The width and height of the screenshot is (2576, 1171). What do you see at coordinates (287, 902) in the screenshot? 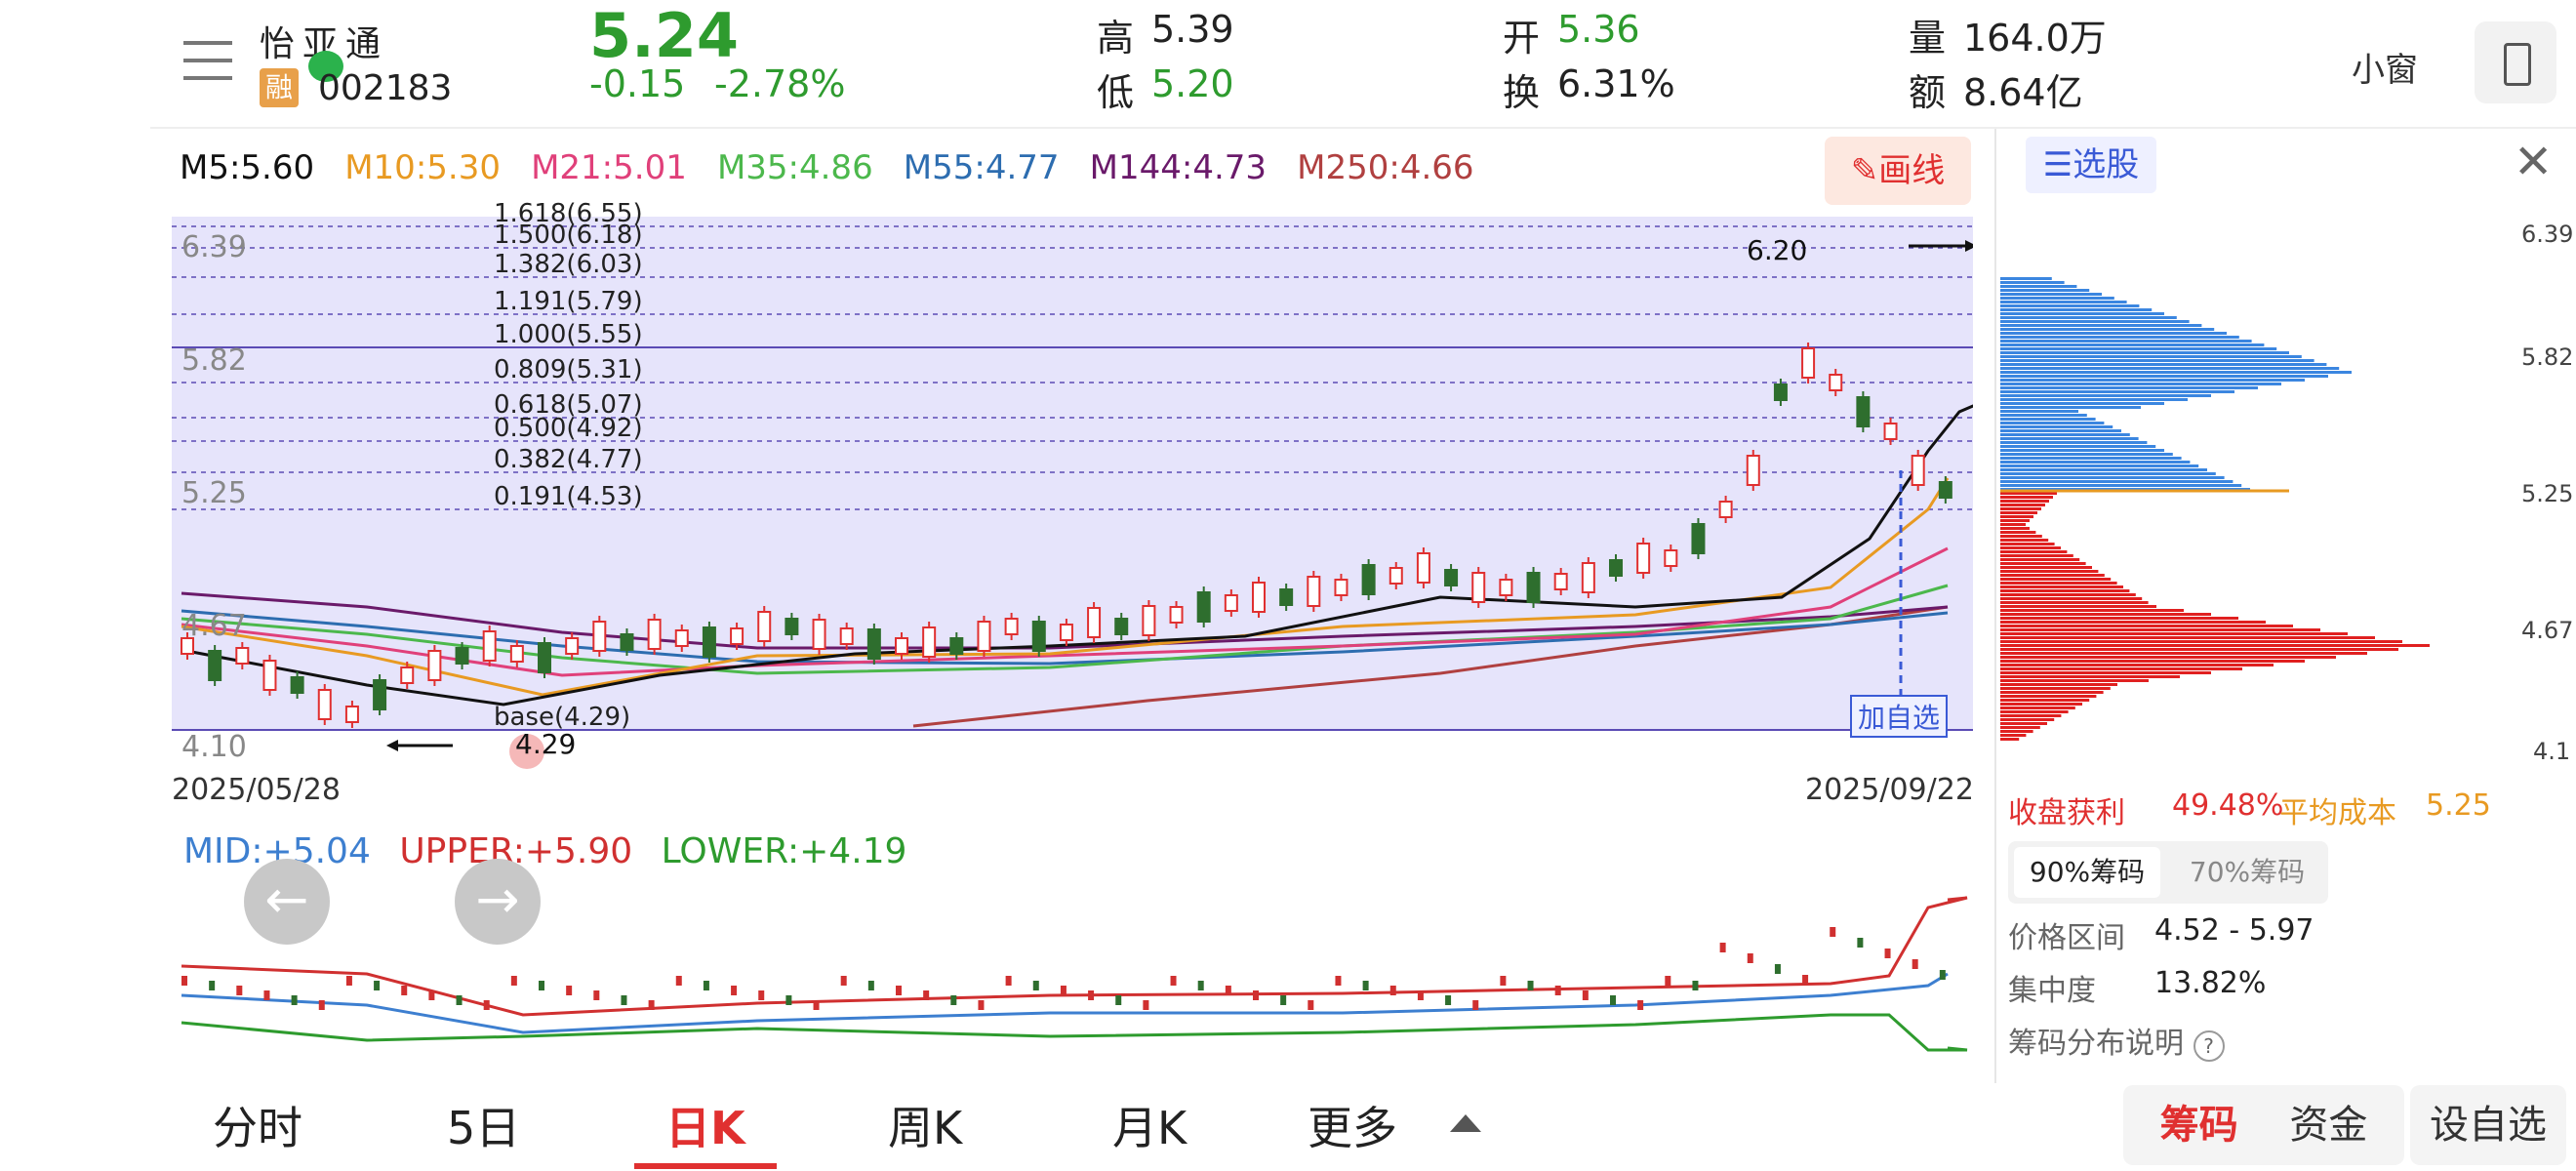
I see `scroll-left-button: ←` at bounding box center [287, 902].